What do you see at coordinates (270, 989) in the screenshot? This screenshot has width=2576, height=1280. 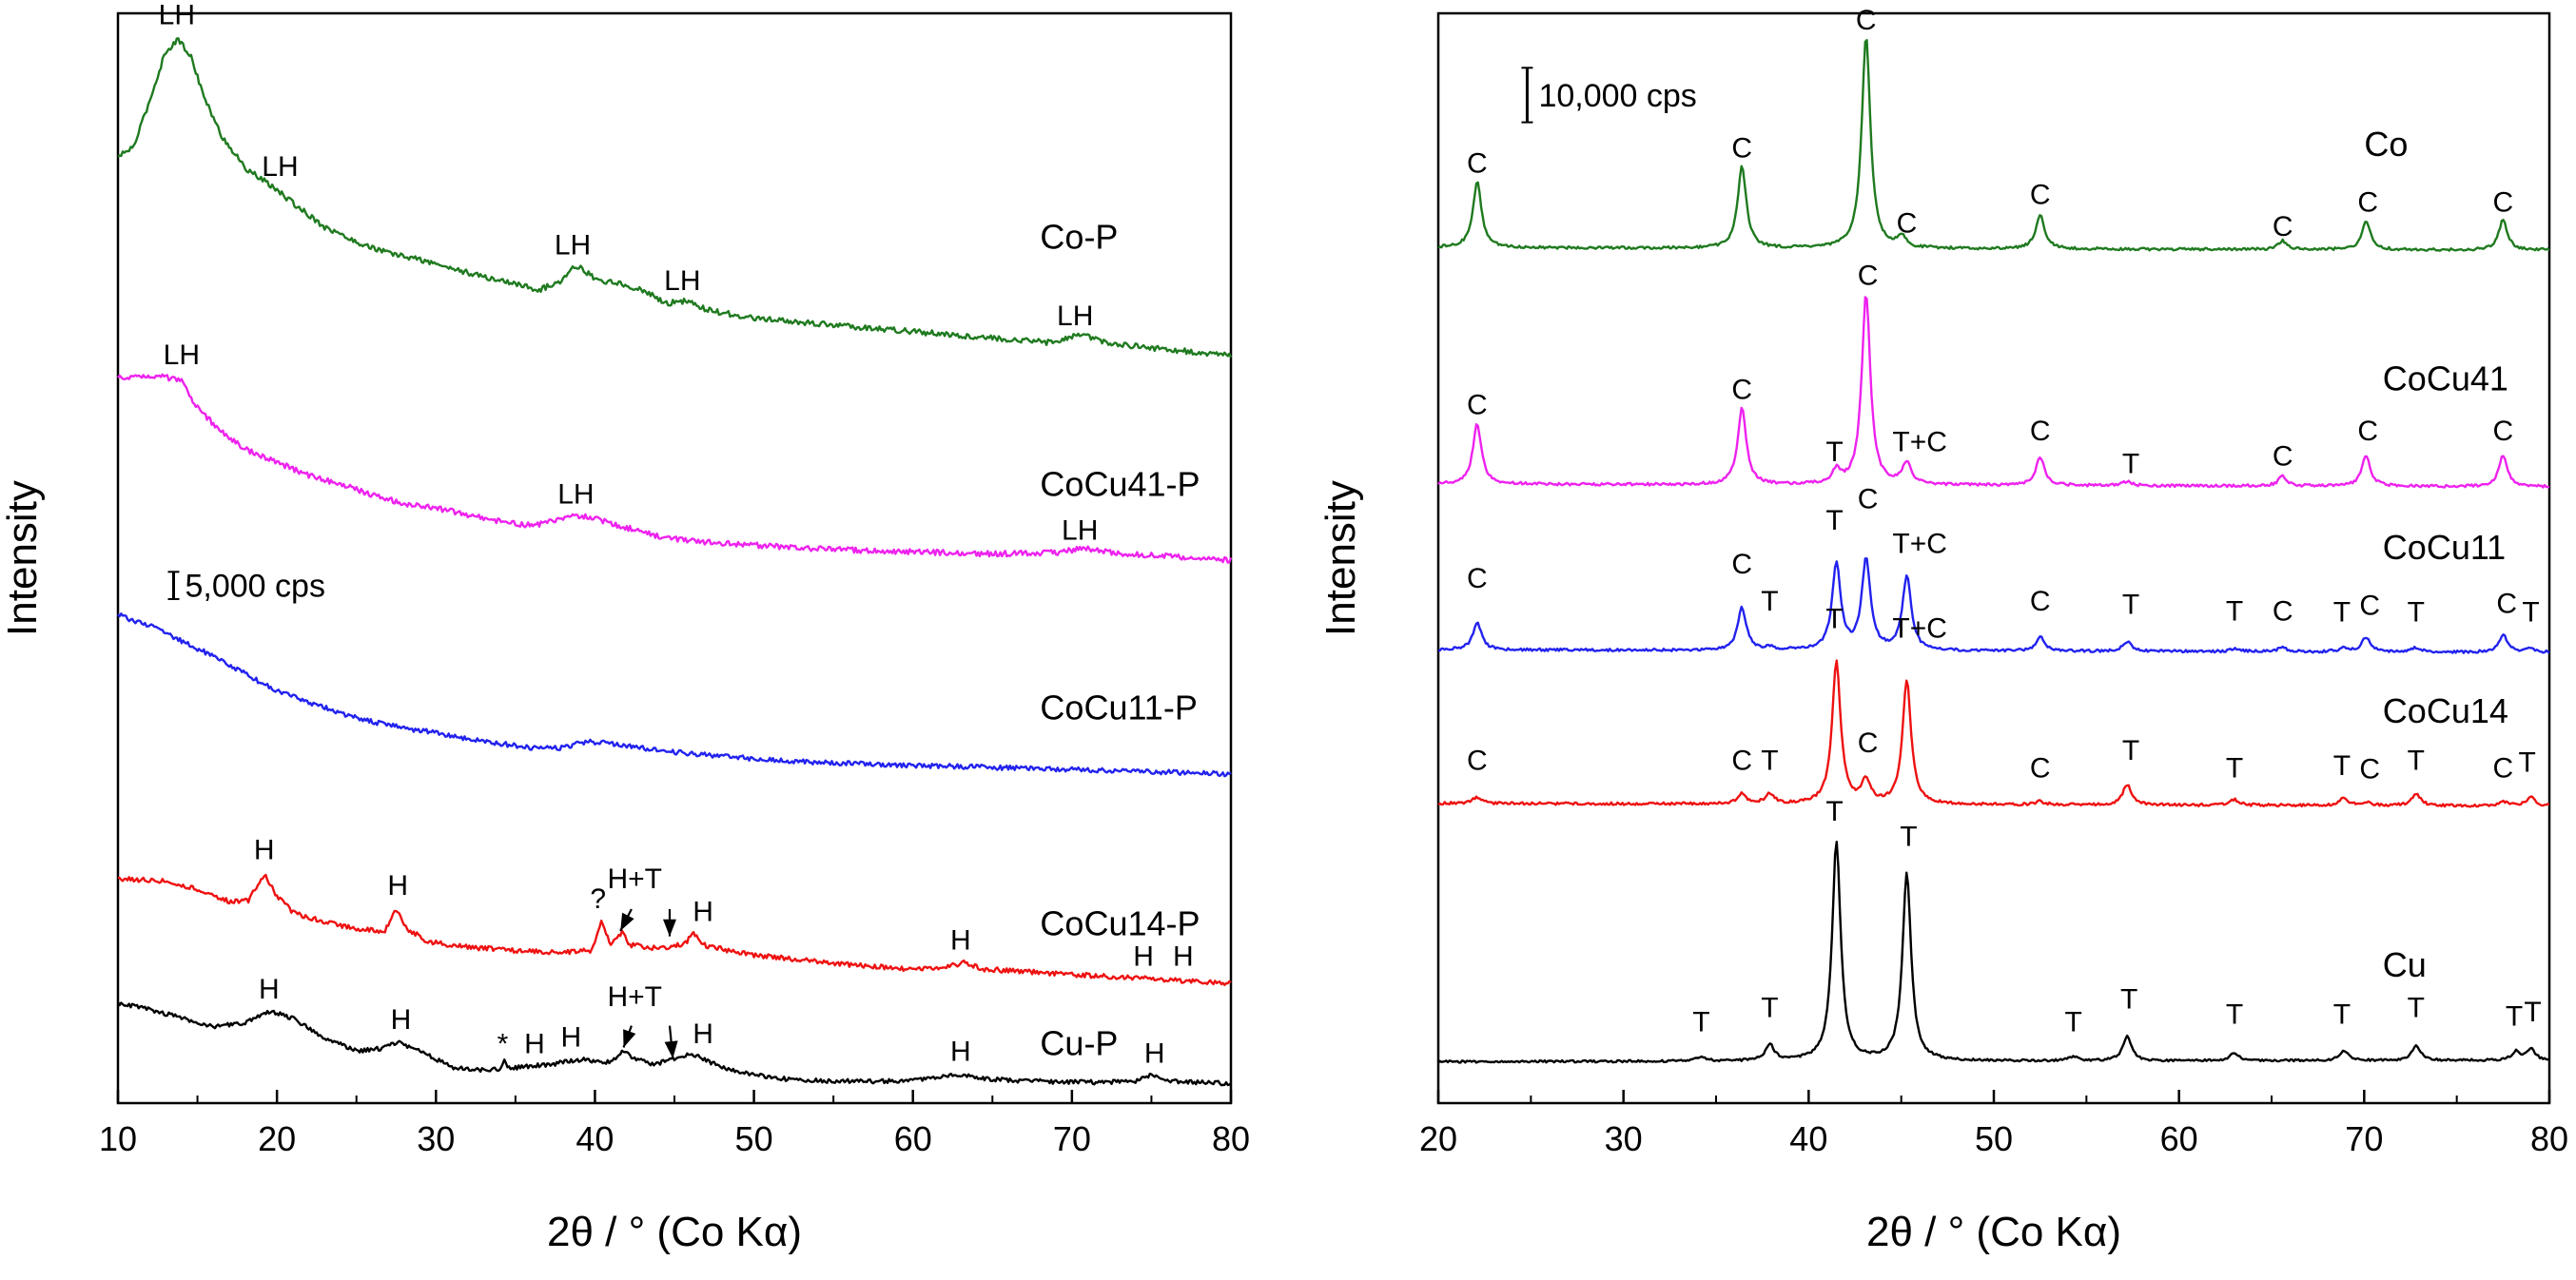 I see `left-peak-label-cu-p-0: H` at bounding box center [270, 989].